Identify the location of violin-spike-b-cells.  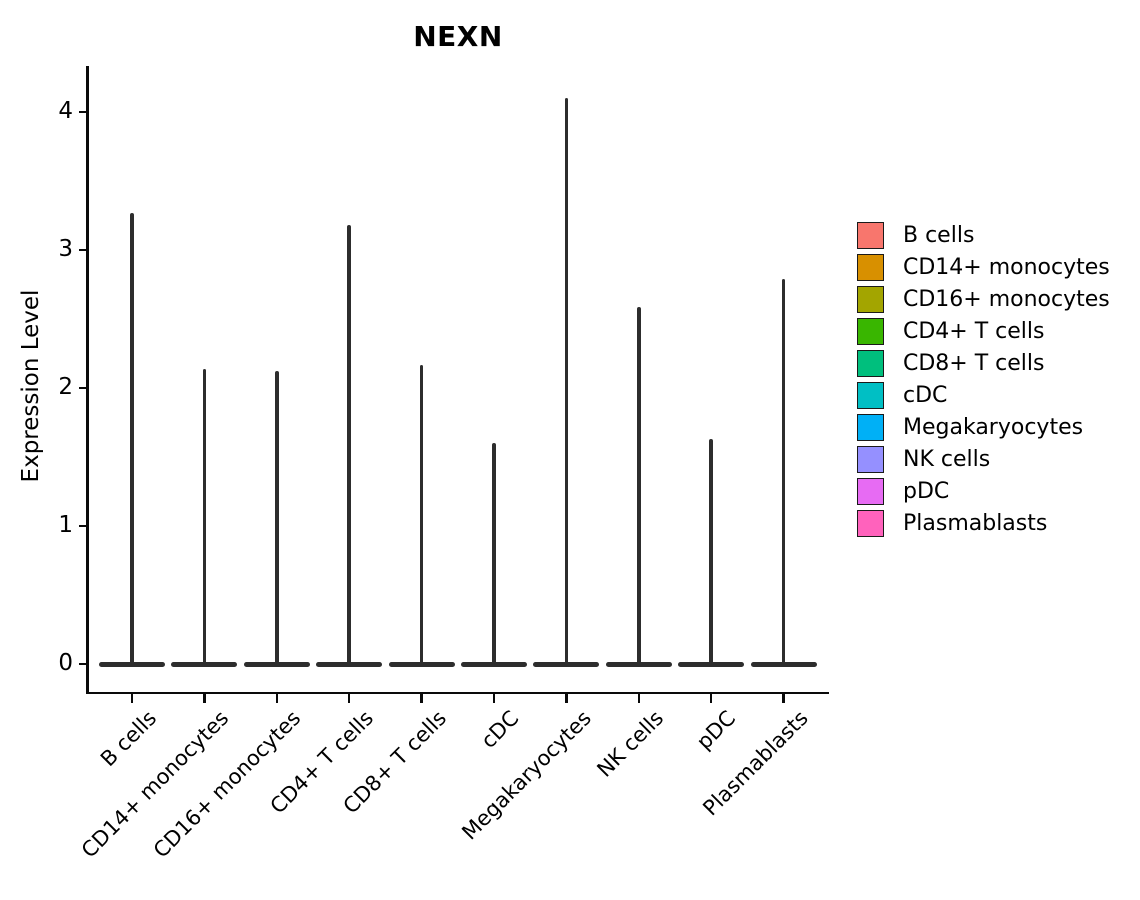
(132, 439).